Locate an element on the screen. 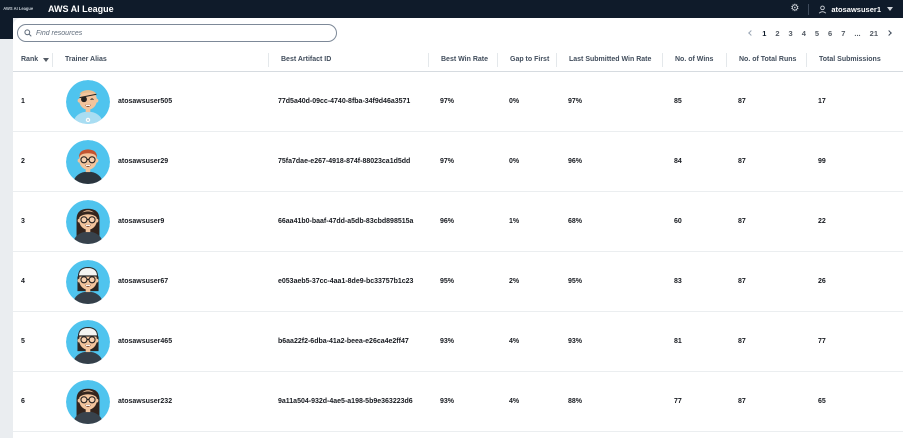  user-menu: atosawsuser1 is located at coordinates (855, 9).